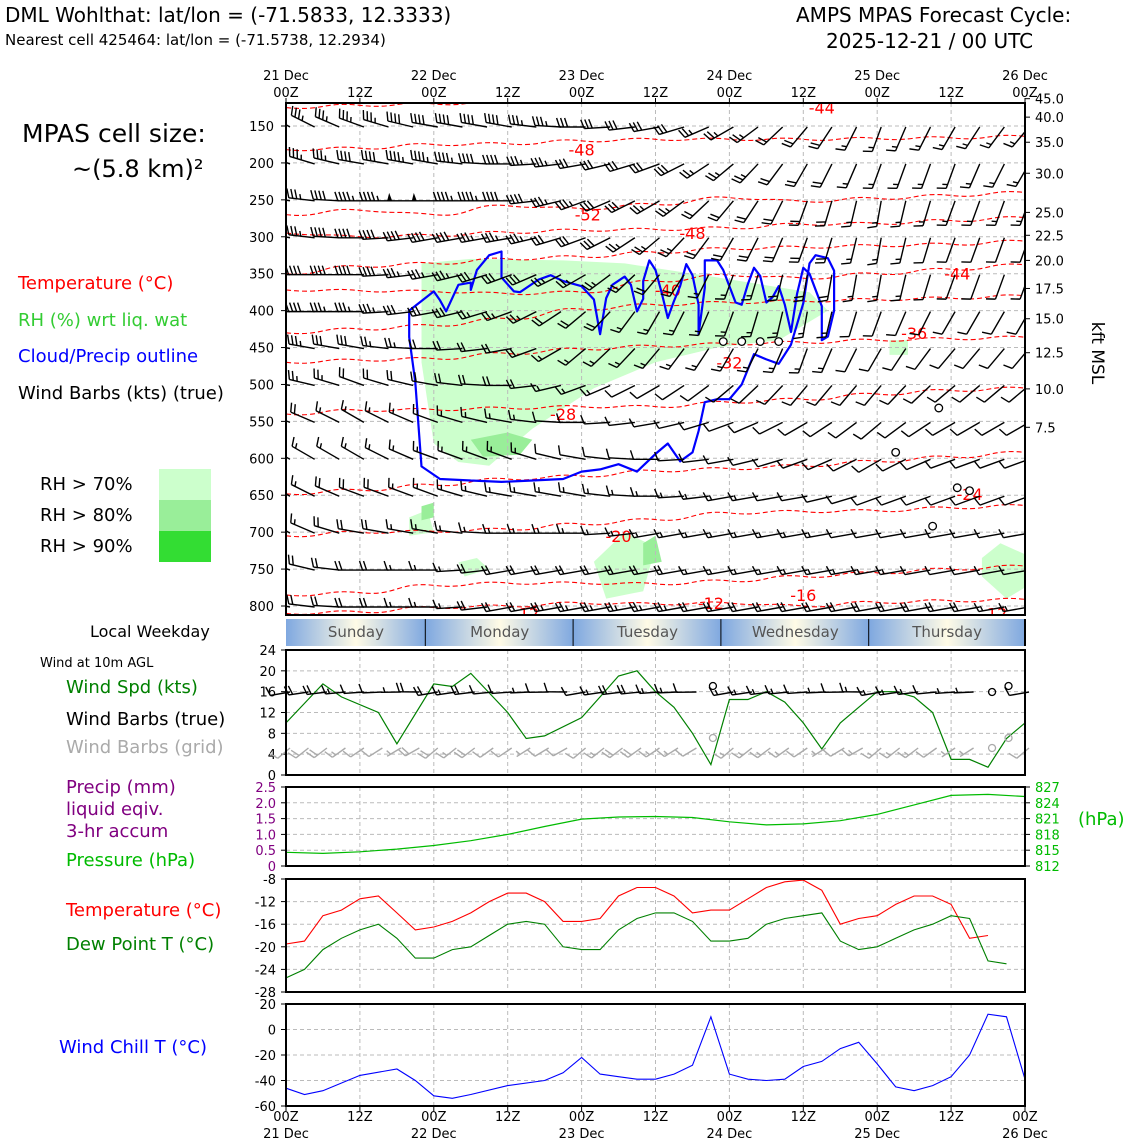 The image size is (1140, 1140). Describe the element at coordinates (1047, 867) in the screenshot. I see `pressure-axis-tick-label: 812` at that location.